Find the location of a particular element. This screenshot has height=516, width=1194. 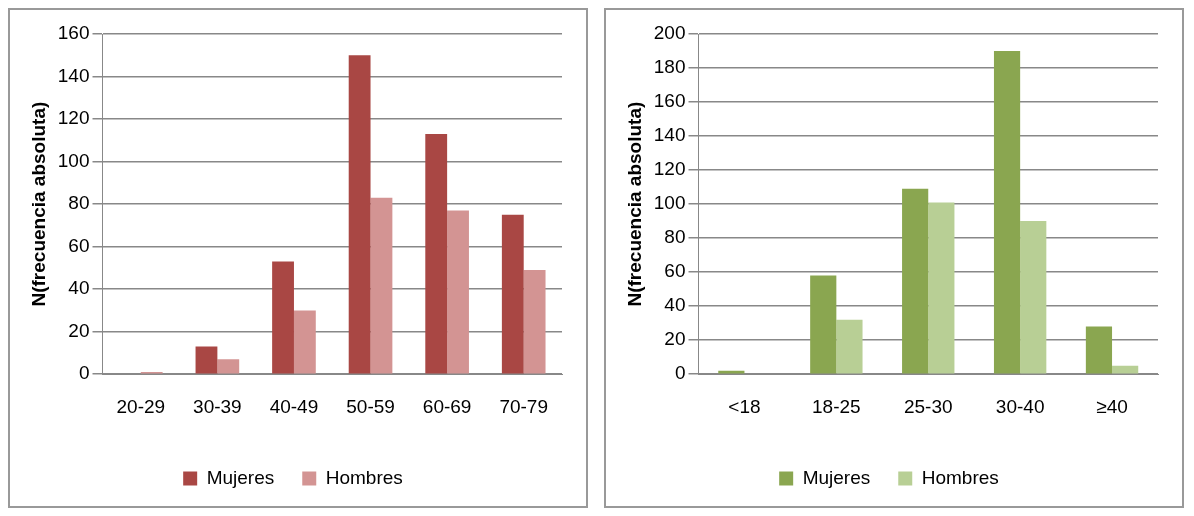

x-tick-label: 70-79 is located at coordinates (524, 406).